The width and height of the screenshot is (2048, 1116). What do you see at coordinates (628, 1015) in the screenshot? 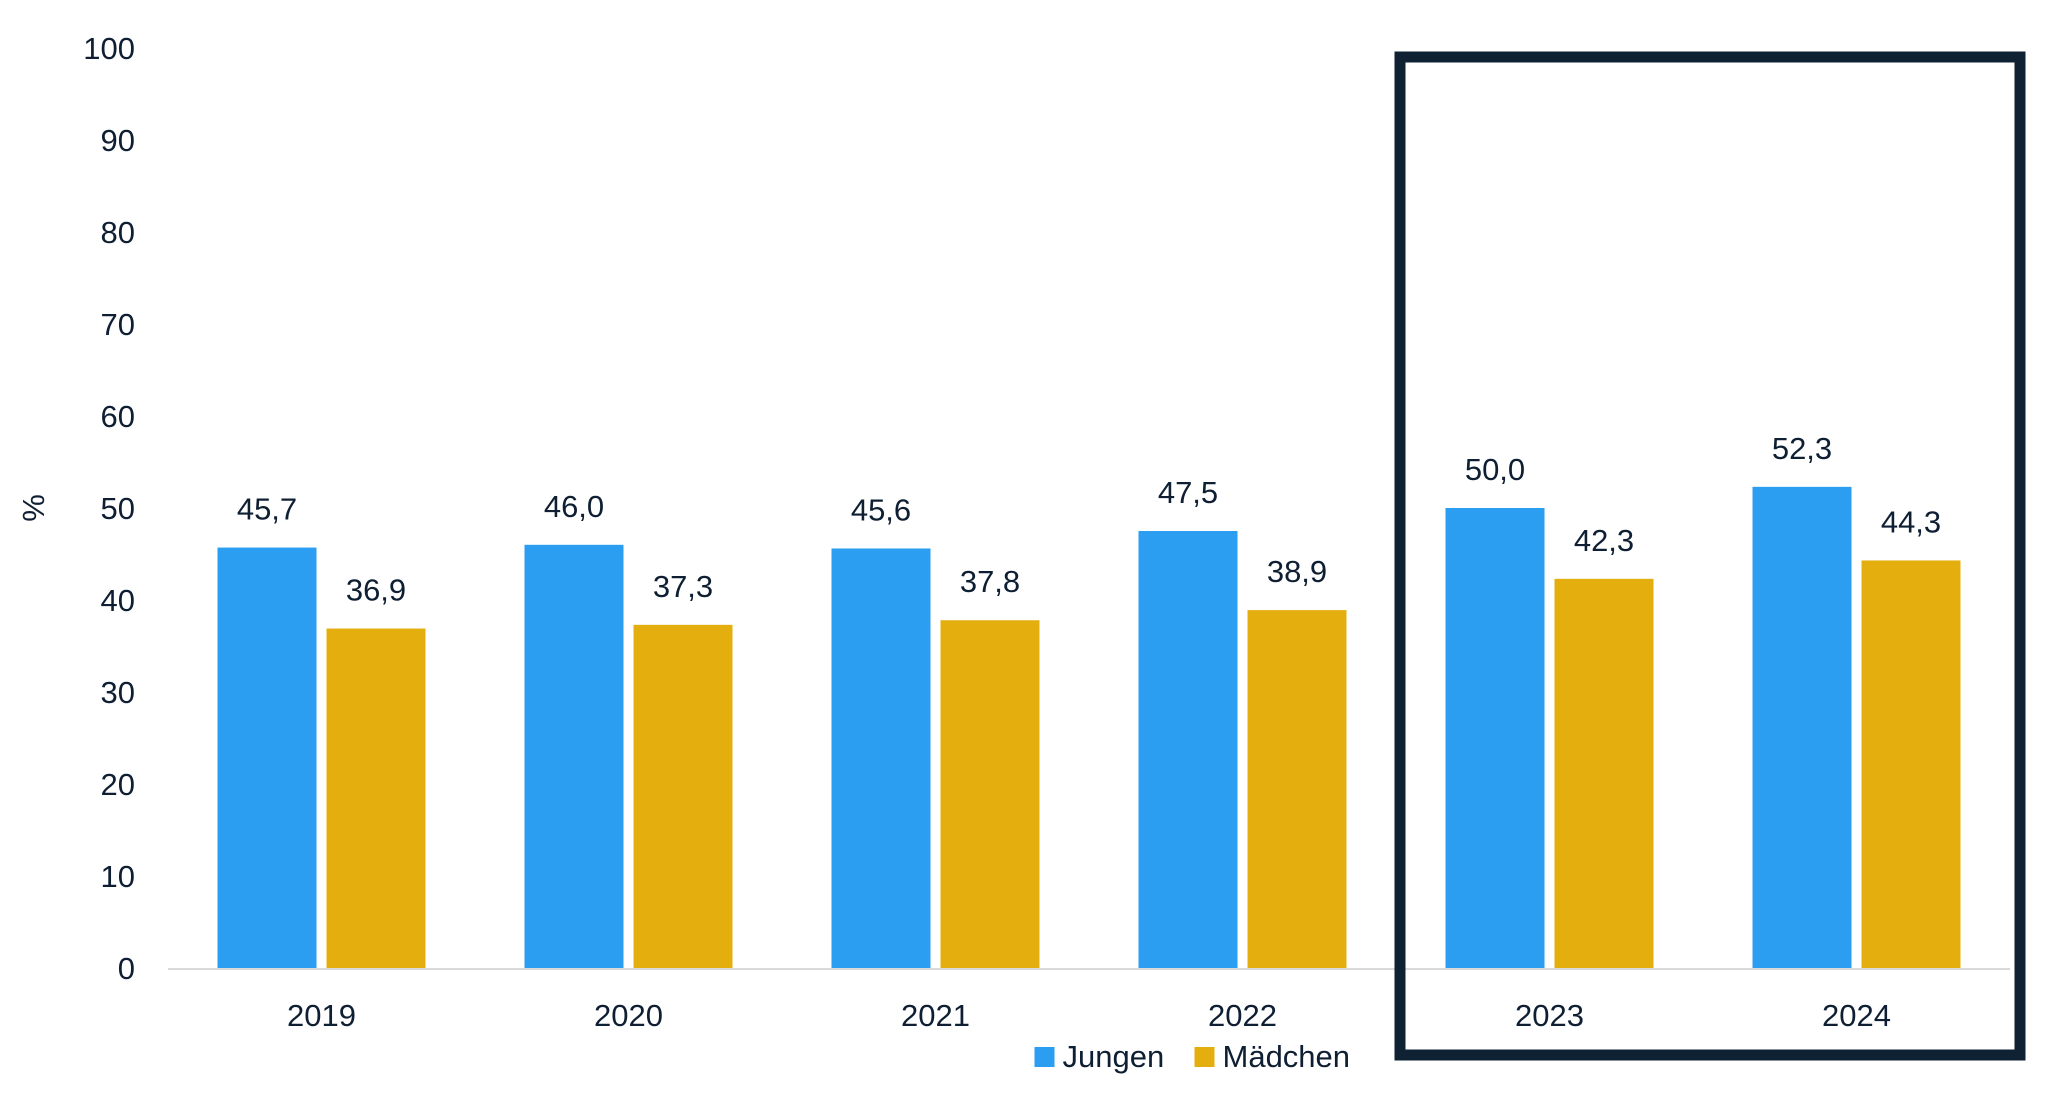
I see `x-tick-label: 2020` at bounding box center [628, 1015].